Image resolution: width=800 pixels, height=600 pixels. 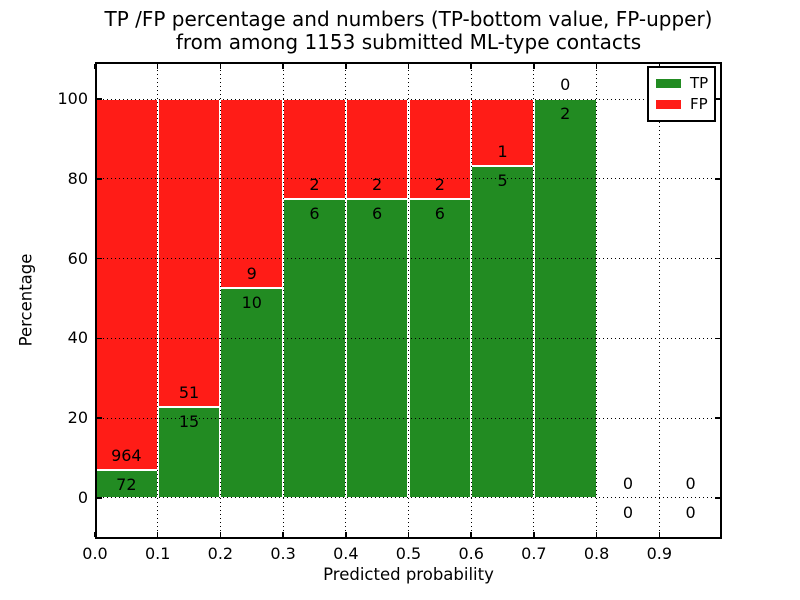 What do you see at coordinates (157, 553) in the screenshot?
I see `x-tick-label: 0.1` at bounding box center [157, 553].